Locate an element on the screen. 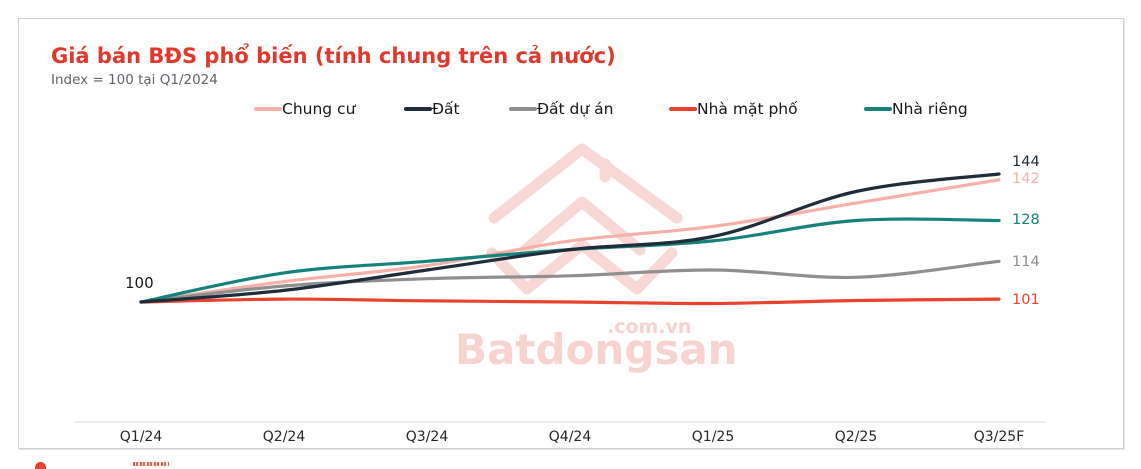 The image size is (1141, 469). series-end-label-3: 114 is located at coordinates (1026, 262).